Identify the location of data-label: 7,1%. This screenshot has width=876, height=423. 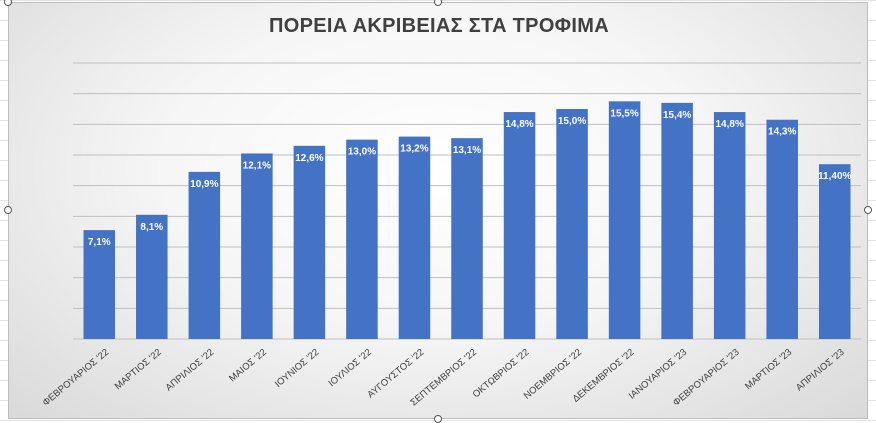
(99, 242).